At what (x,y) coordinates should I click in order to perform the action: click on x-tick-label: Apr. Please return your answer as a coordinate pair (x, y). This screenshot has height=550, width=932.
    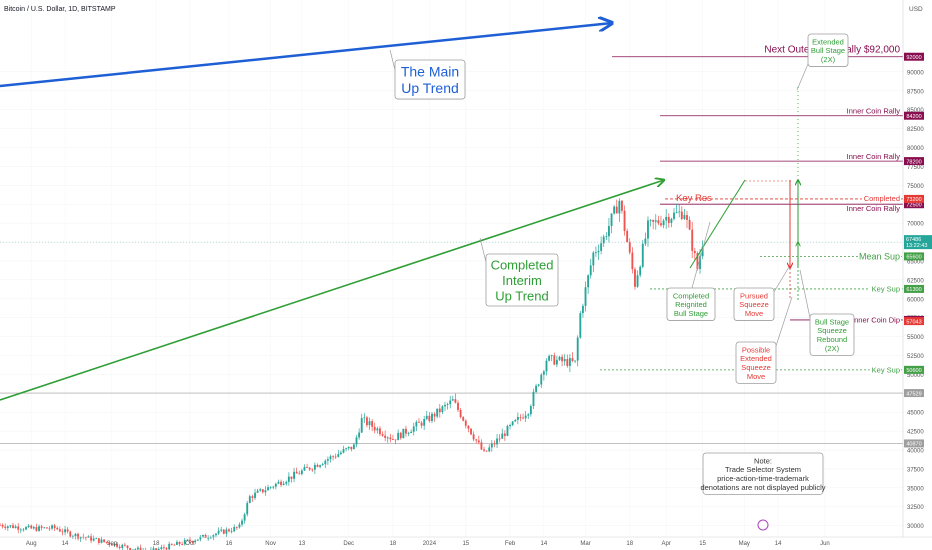
    Looking at the image, I should click on (666, 544).